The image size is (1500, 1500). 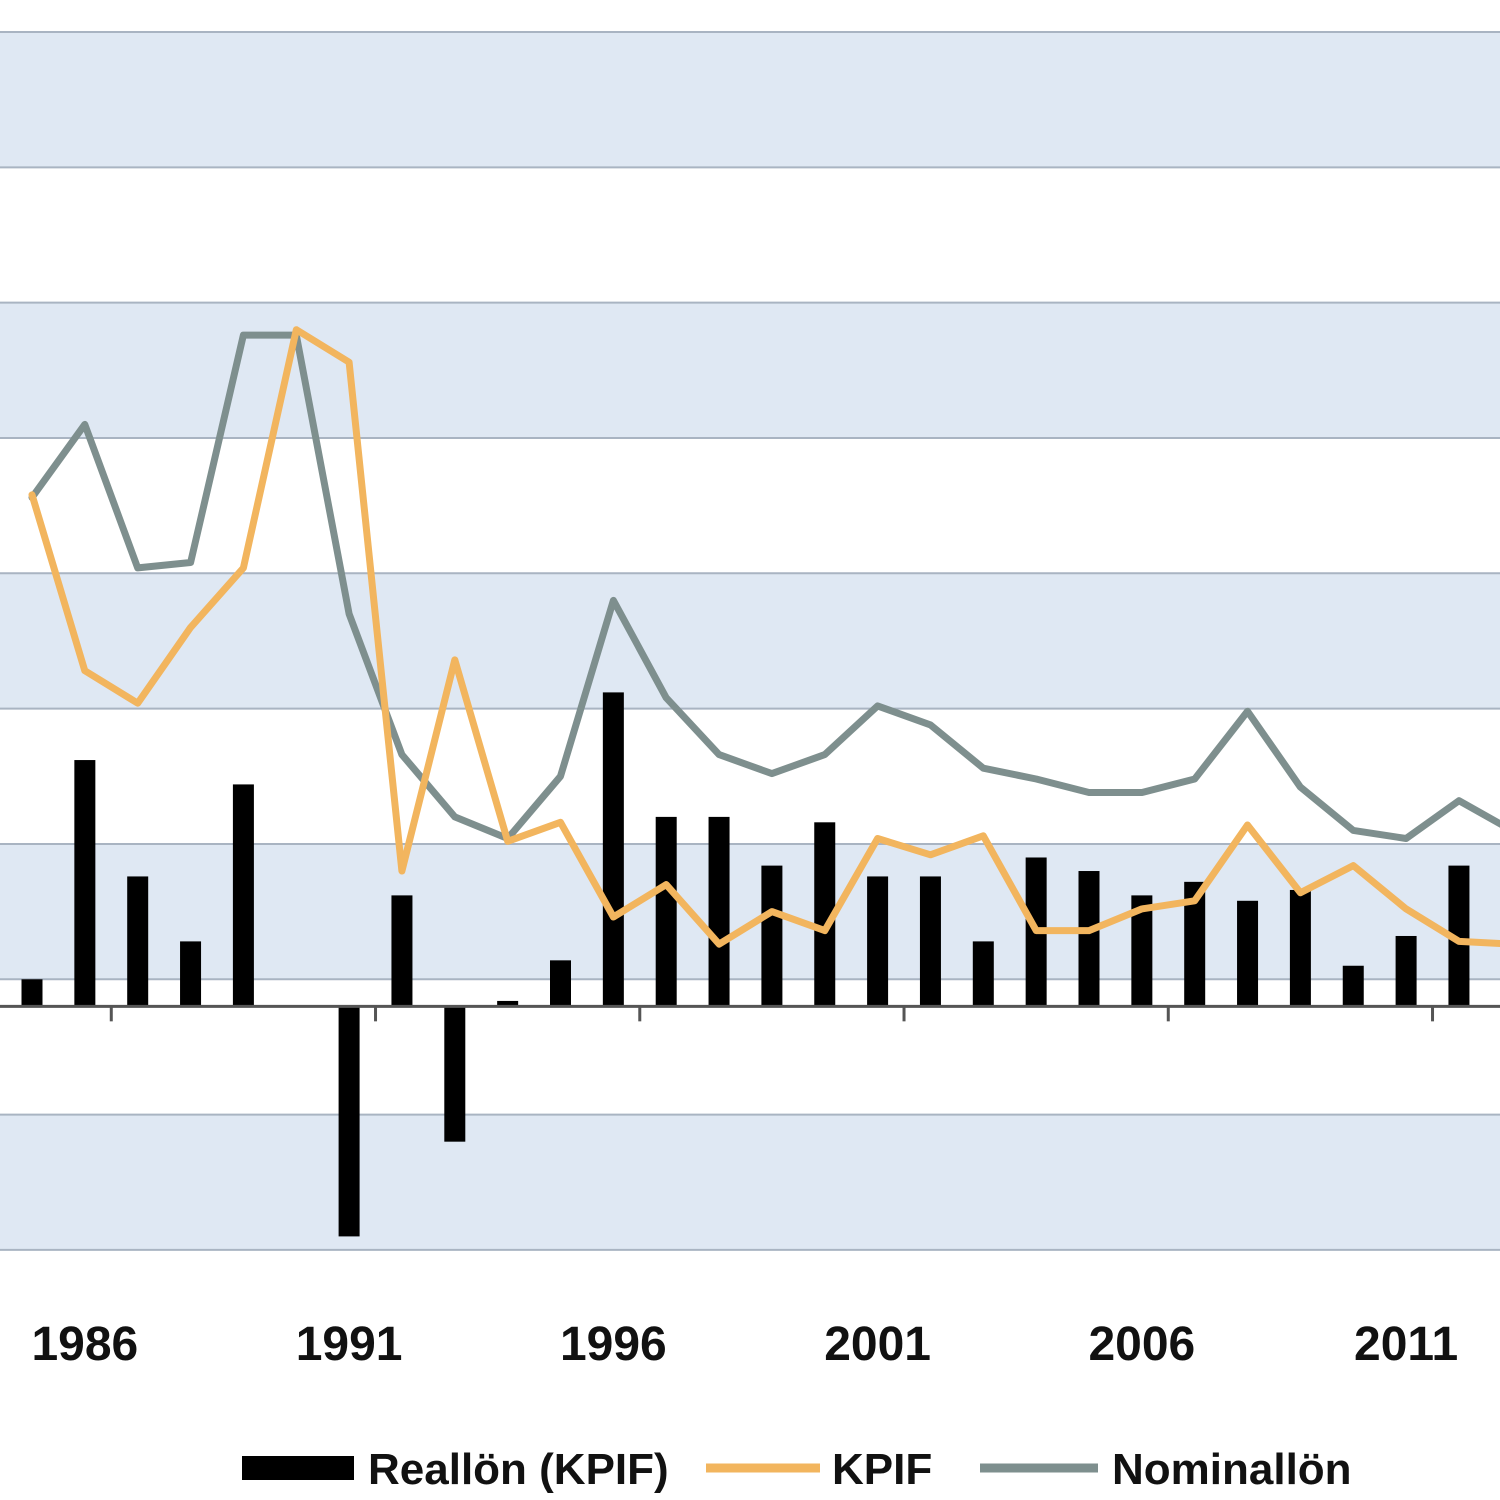 I want to click on bar-1986, so click(x=85, y=883).